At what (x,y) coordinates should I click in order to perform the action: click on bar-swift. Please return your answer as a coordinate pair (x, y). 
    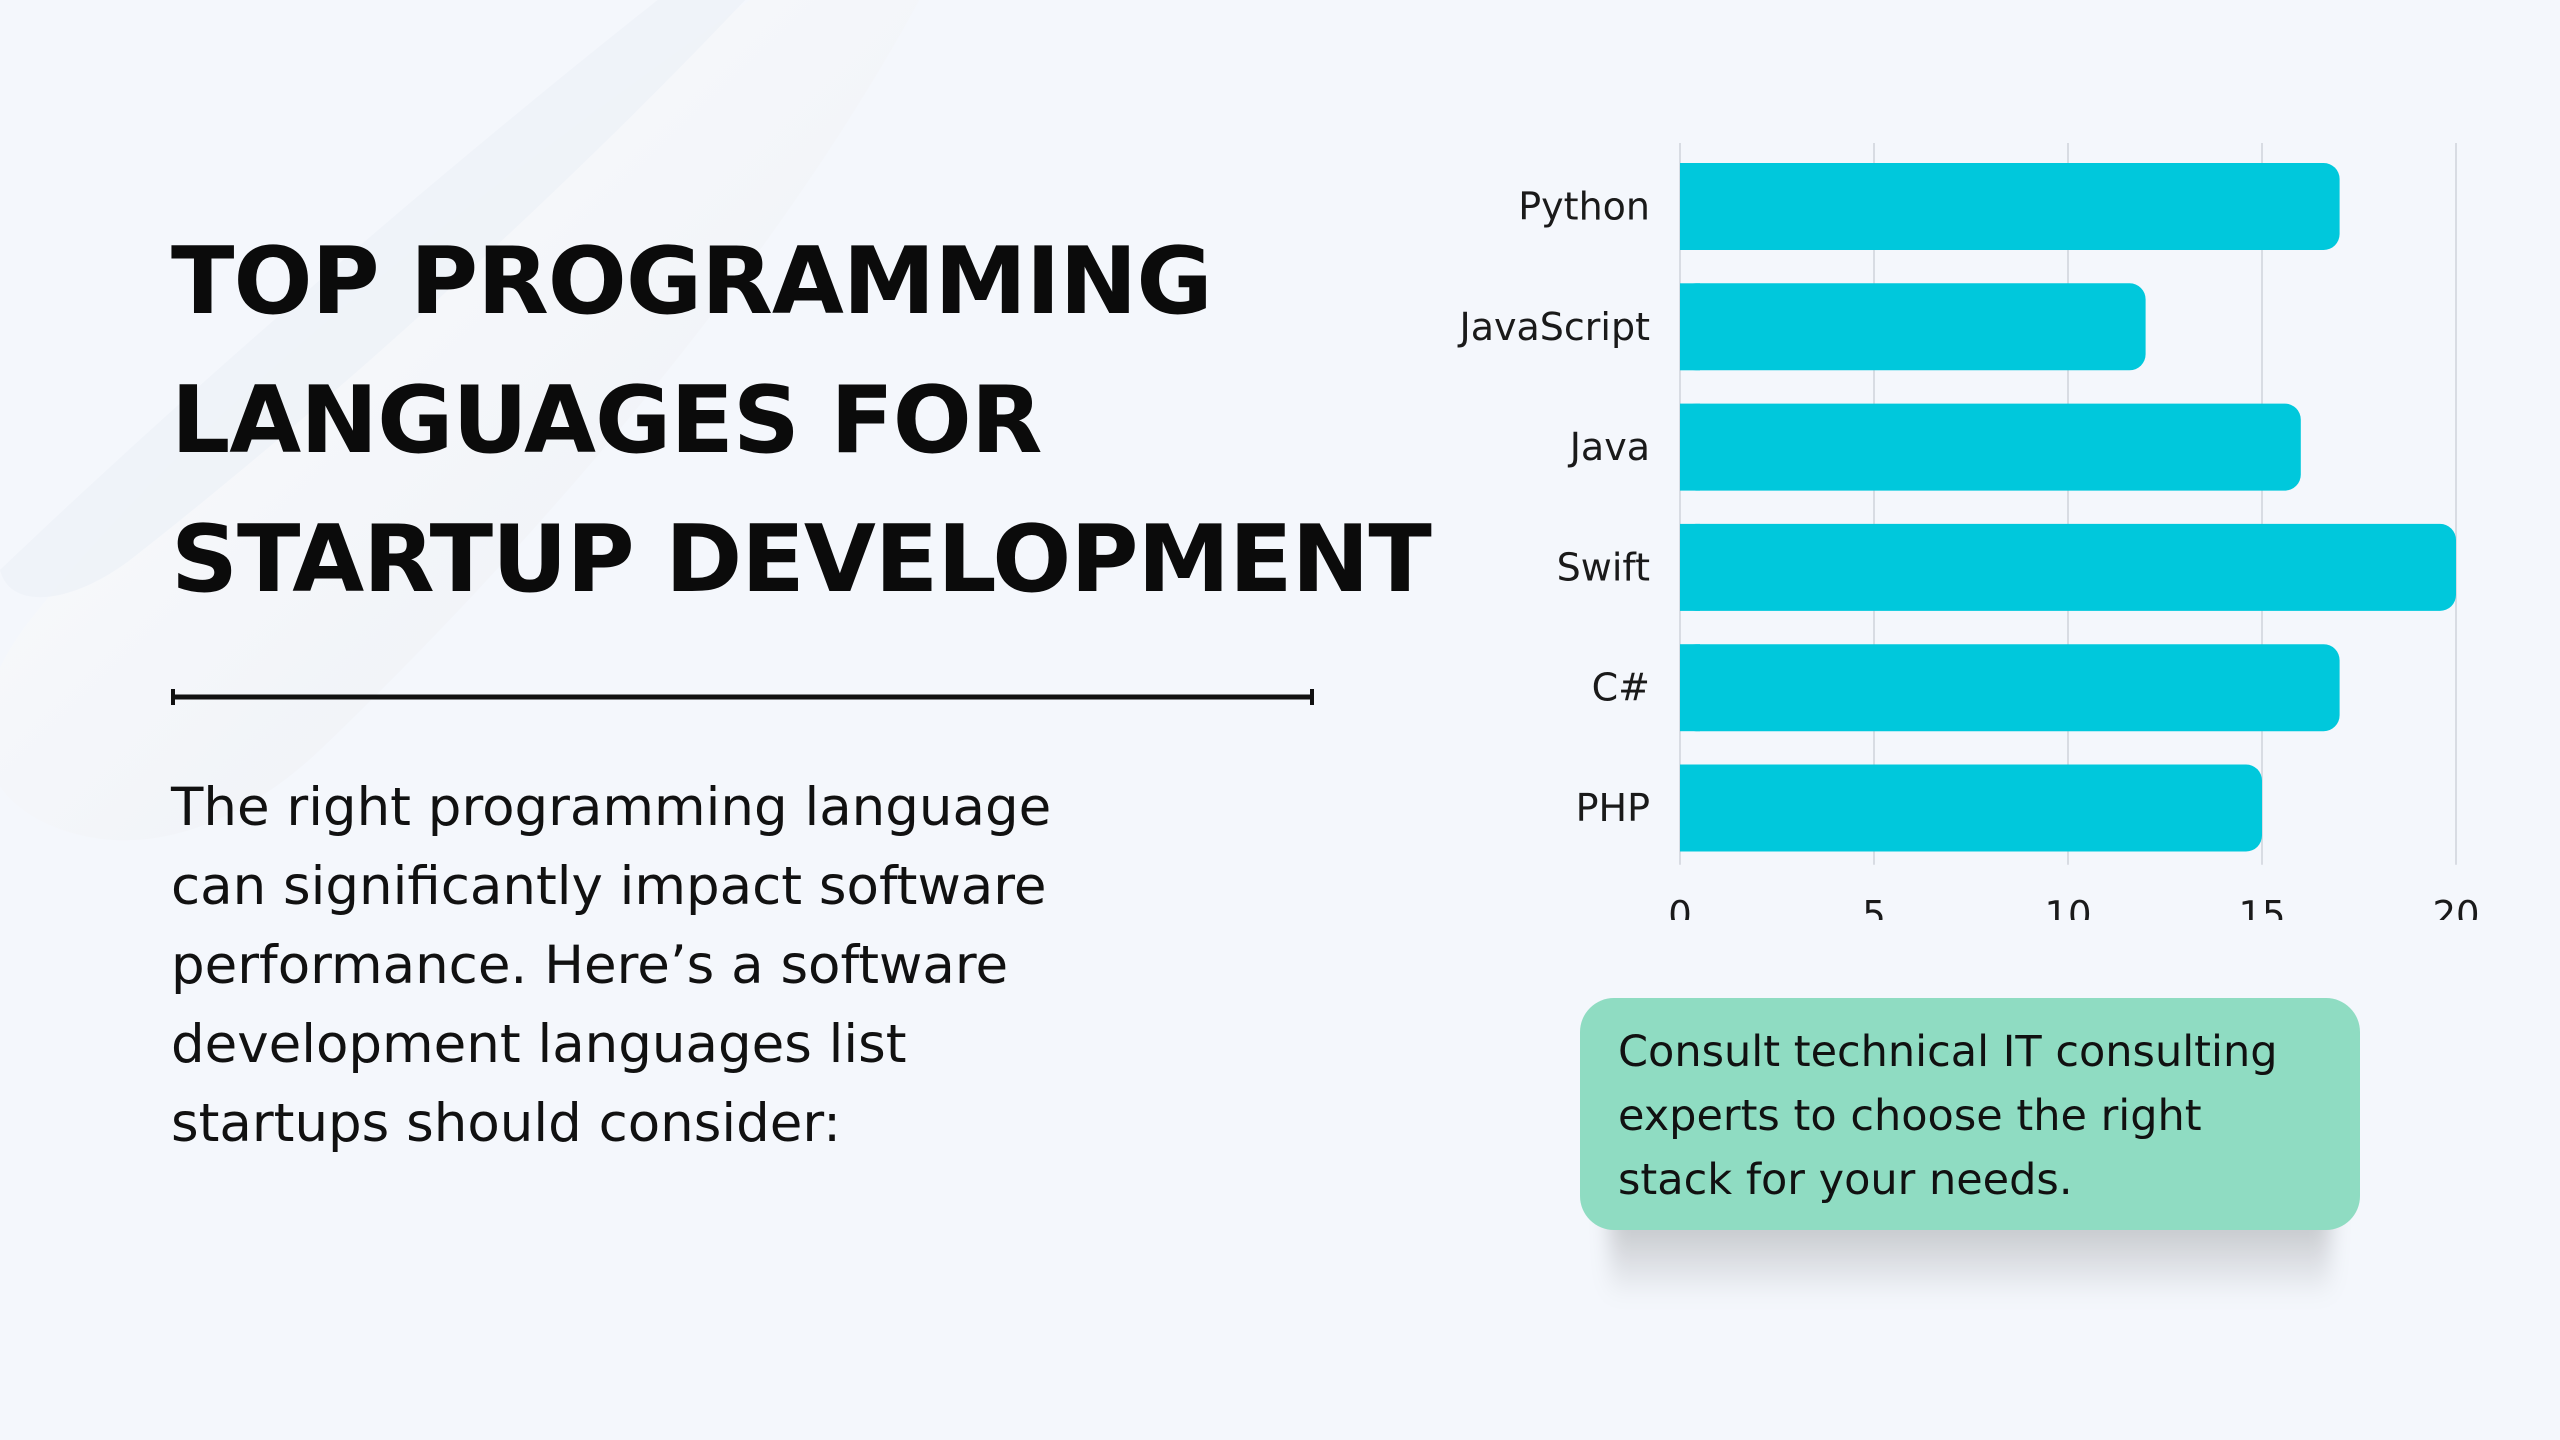
    Looking at the image, I should click on (2068, 567).